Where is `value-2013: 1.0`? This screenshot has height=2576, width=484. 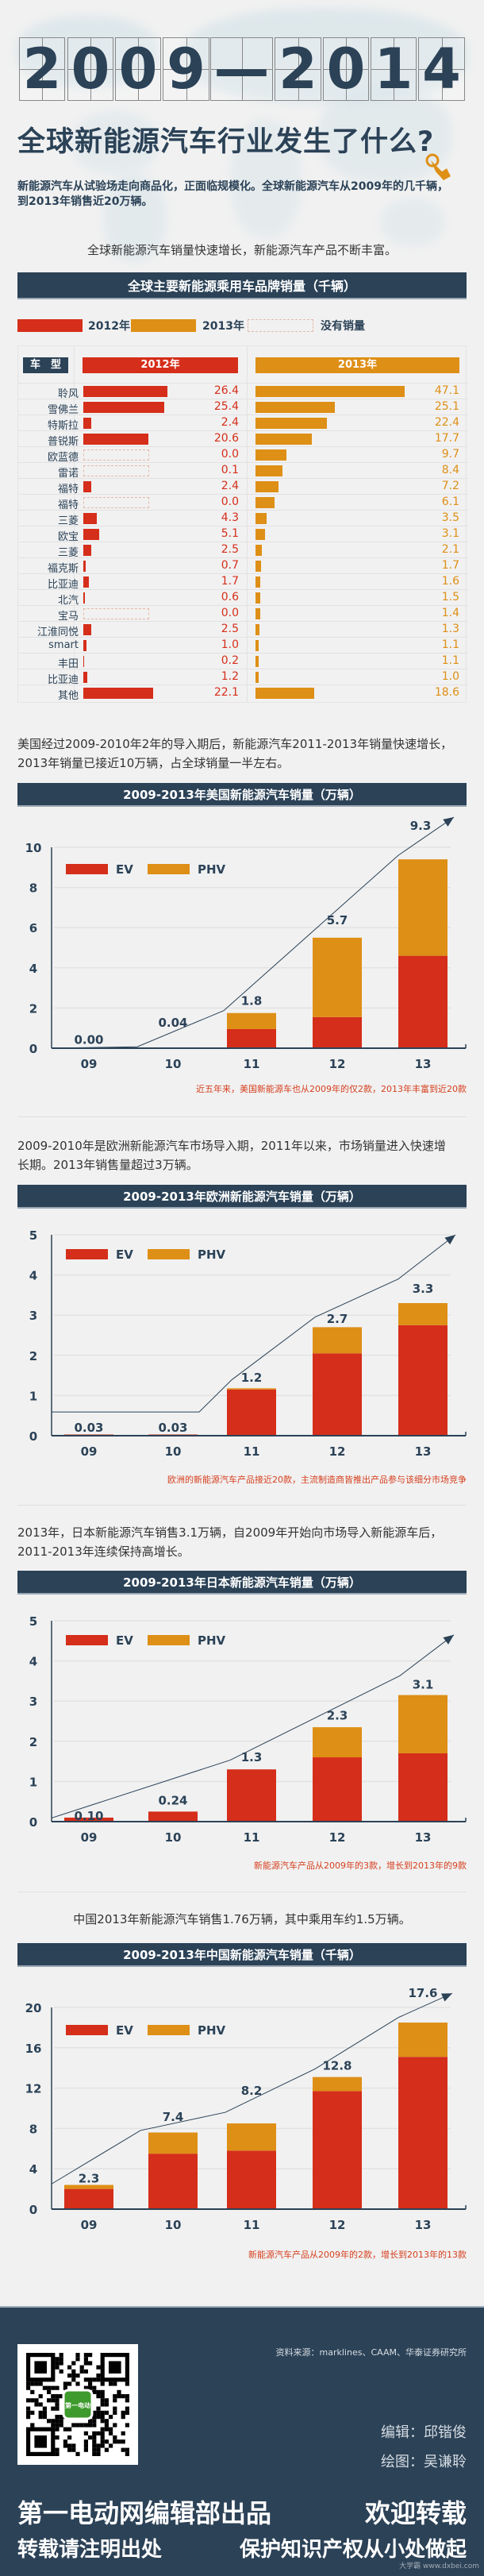 value-2013: 1.0 is located at coordinates (450, 676).